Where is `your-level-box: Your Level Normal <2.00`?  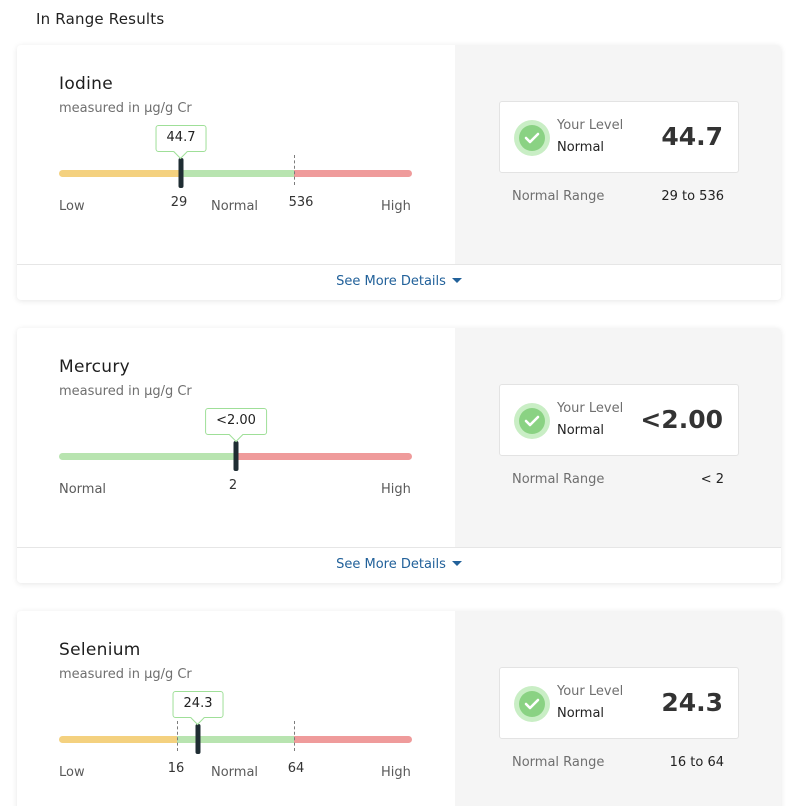 your-level-box: Your Level Normal <2.00 is located at coordinates (619, 420).